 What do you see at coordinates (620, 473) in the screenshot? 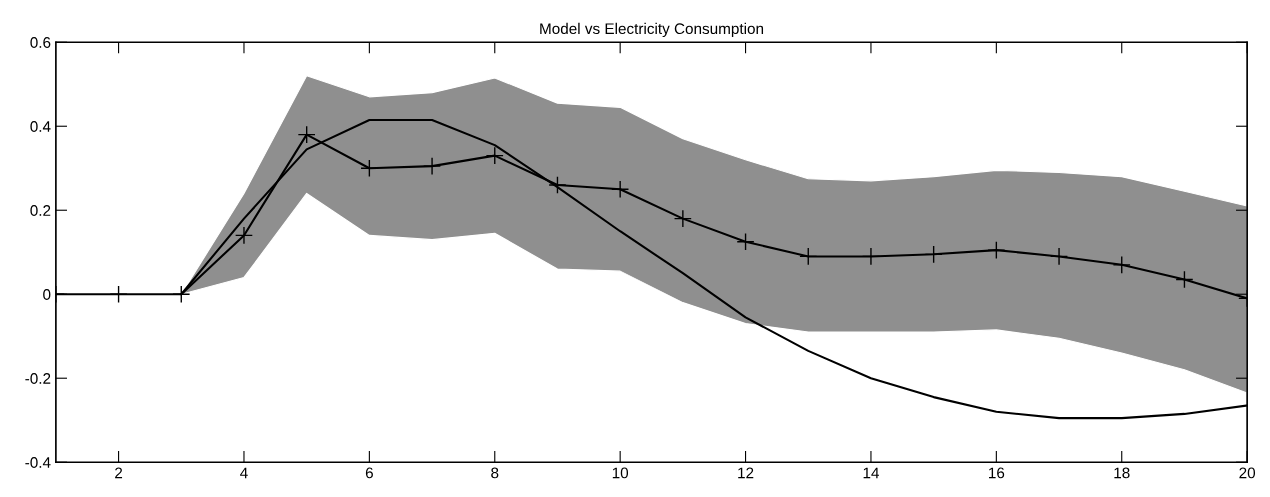
I see `x-tick-label: 10` at bounding box center [620, 473].